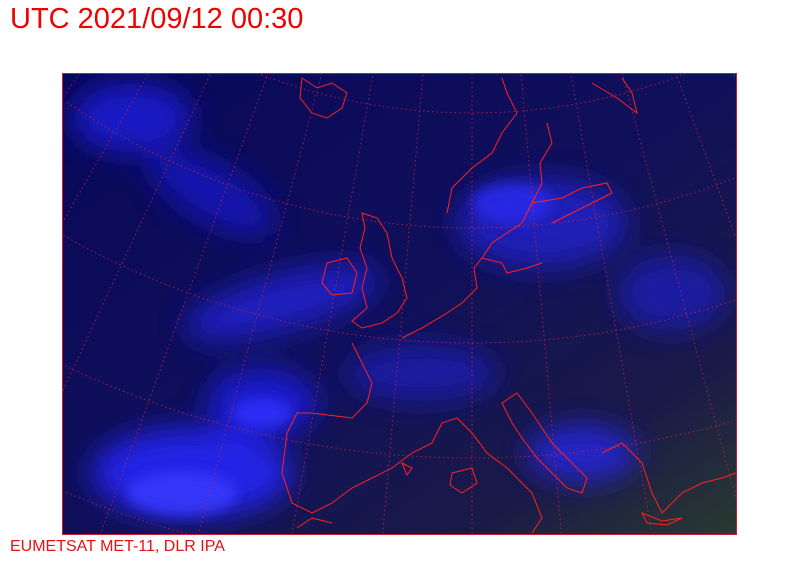  What do you see at coordinates (117, 546) in the screenshot?
I see `data-source-credit: EUMETSAT MET-11, DLR IPA` at bounding box center [117, 546].